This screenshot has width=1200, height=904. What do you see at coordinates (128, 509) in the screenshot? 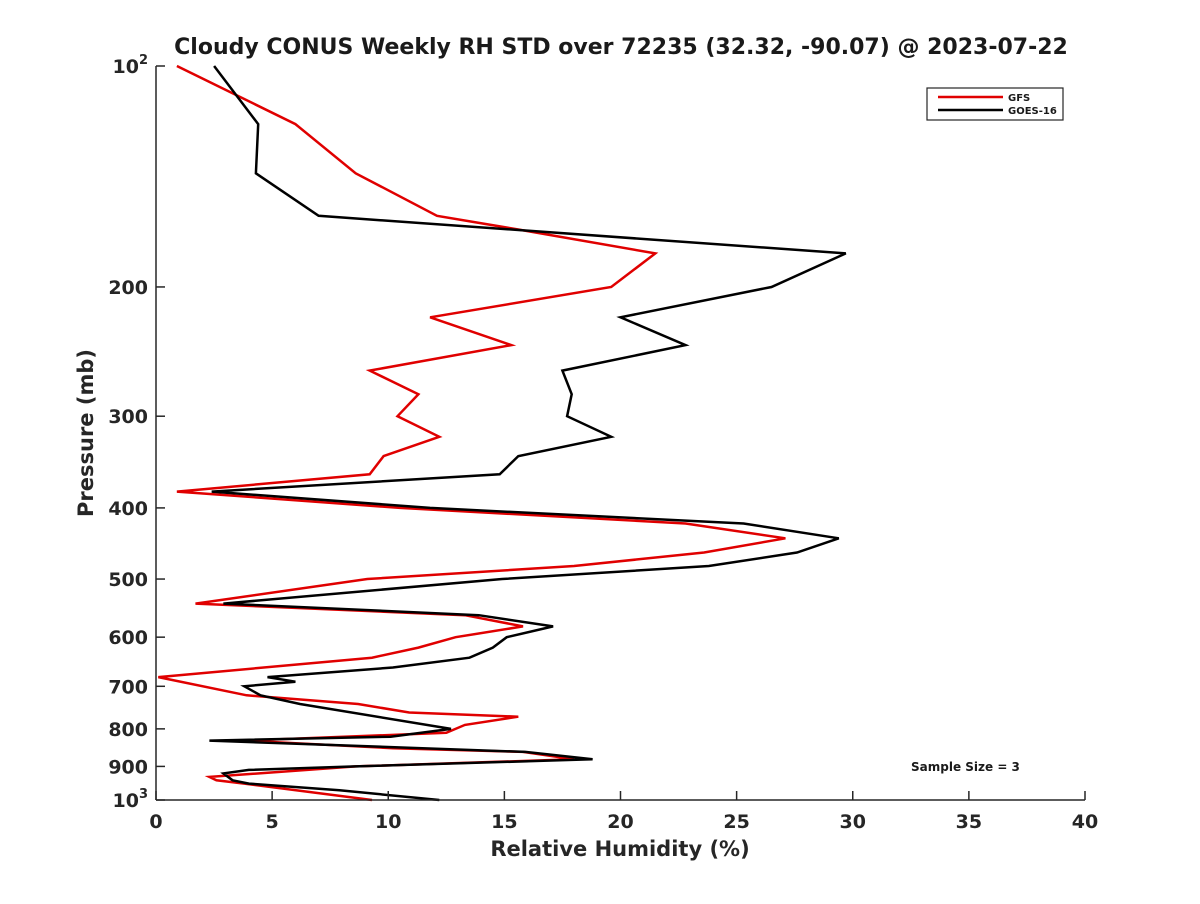
I see `y-tick-label: 400` at bounding box center [128, 509].